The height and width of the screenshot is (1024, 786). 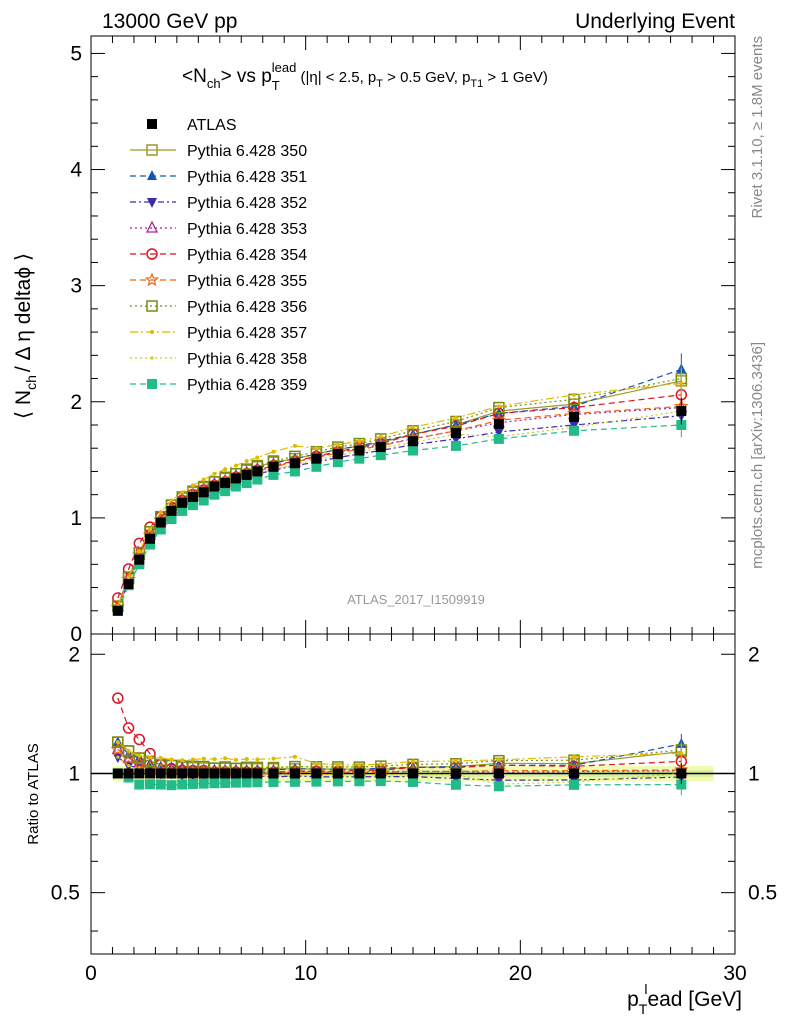 What do you see at coordinates (276, 85) in the screenshot?
I see `title-sub2: T` at bounding box center [276, 85].